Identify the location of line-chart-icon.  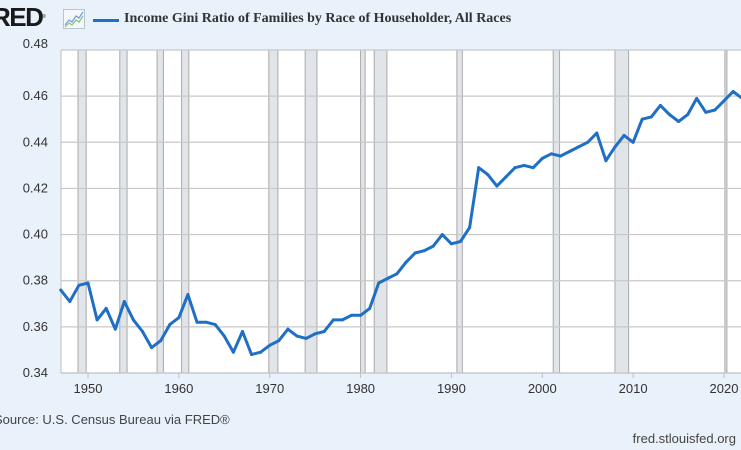
(74, 19).